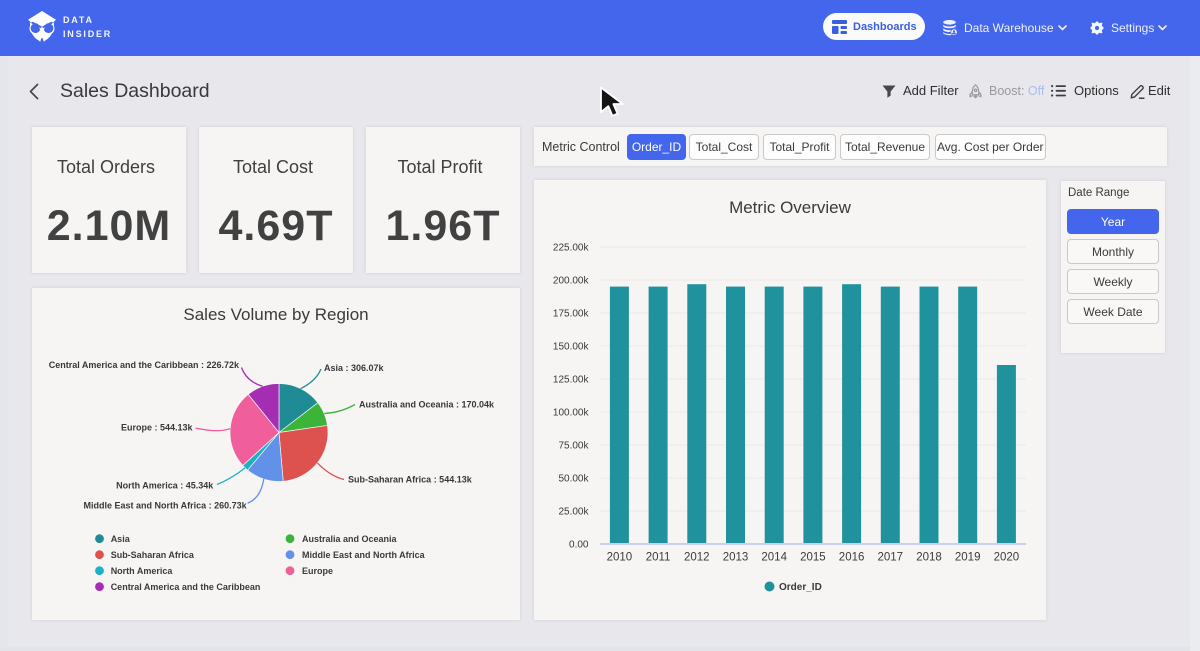 Image resolution: width=1200 pixels, height=651 pixels. Describe the element at coordinates (658, 558) in the screenshot. I see `svg-text: 2011` at that location.